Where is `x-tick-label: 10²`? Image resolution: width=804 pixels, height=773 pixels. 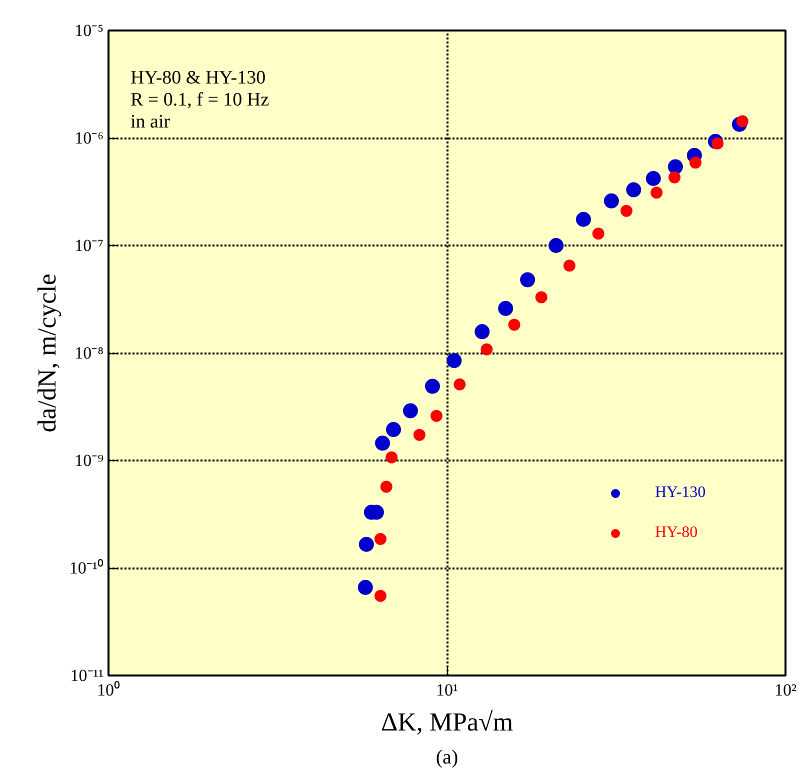
x-tick-label: 10² is located at coordinates (785, 690).